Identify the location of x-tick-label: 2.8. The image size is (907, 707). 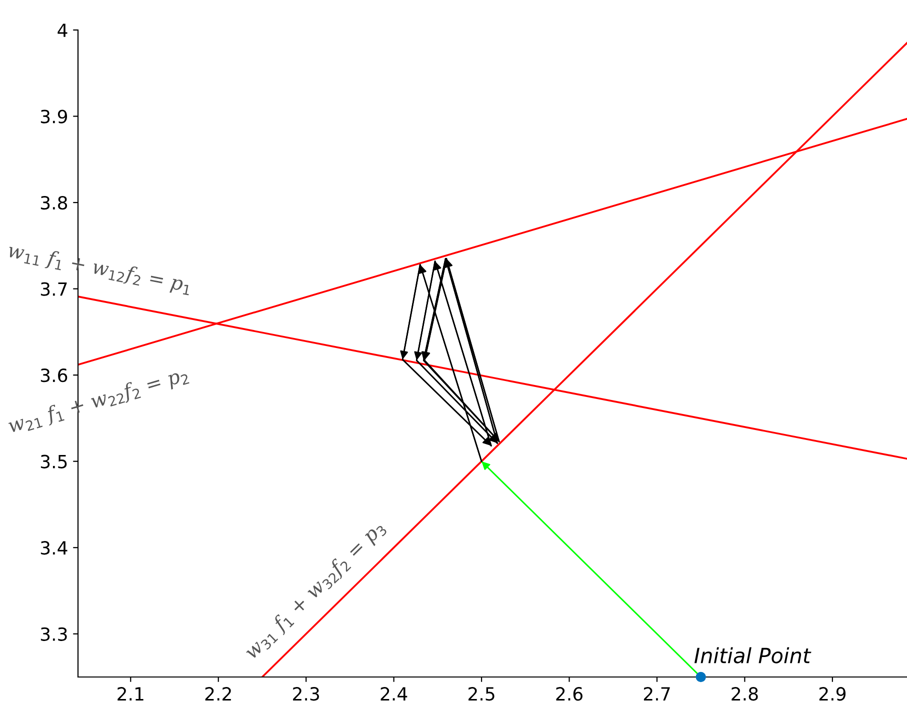
(745, 694).